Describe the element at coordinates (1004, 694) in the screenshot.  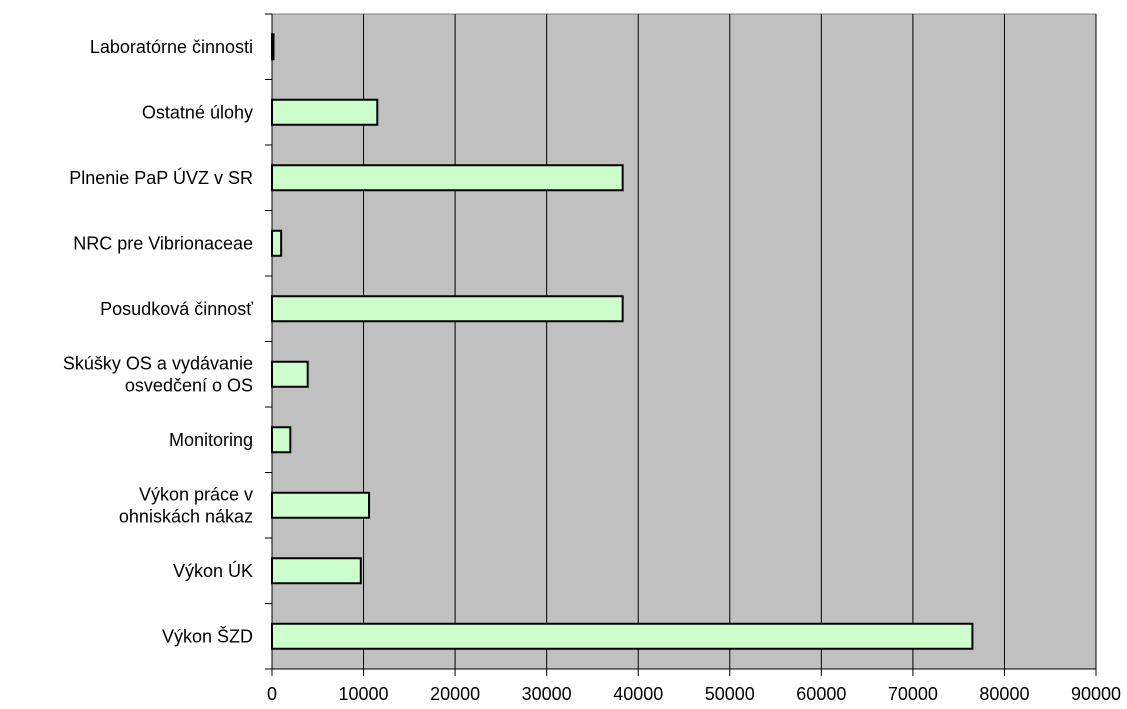
I see `x-tick-label: 80000` at that location.